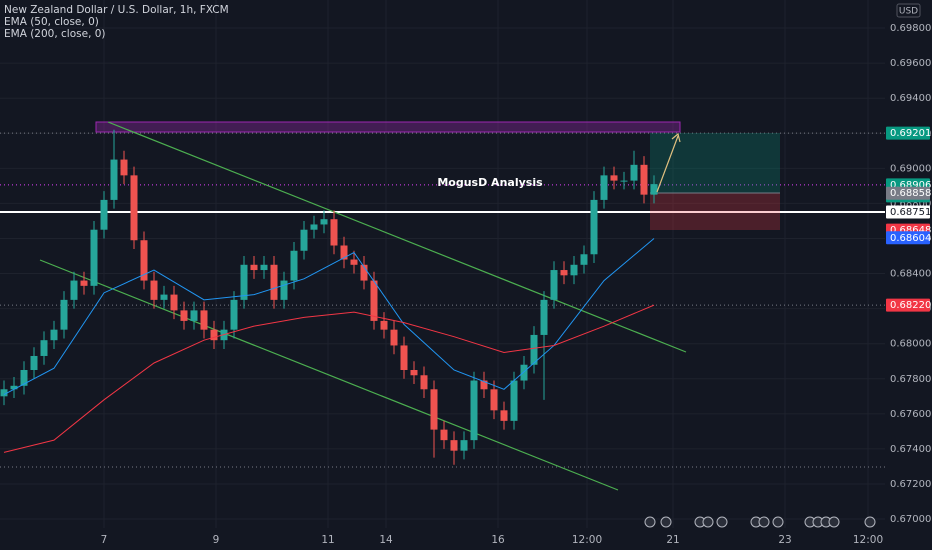  What do you see at coordinates (490, 182) in the screenshot?
I see `annotation: MogusD Analysis` at bounding box center [490, 182].